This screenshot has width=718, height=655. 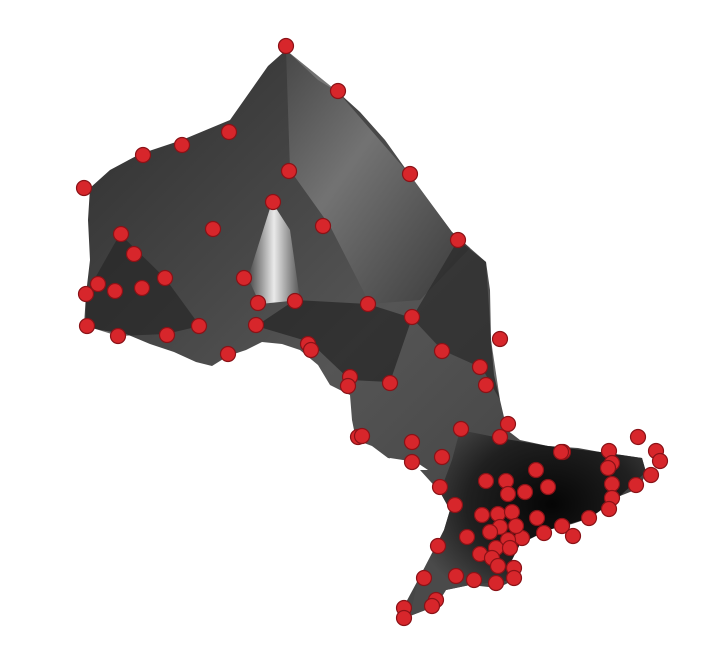 What do you see at coordinates (378, 177) in the screenshot?
I see `shading-facet-northeast` at bounding box center [378, 177].